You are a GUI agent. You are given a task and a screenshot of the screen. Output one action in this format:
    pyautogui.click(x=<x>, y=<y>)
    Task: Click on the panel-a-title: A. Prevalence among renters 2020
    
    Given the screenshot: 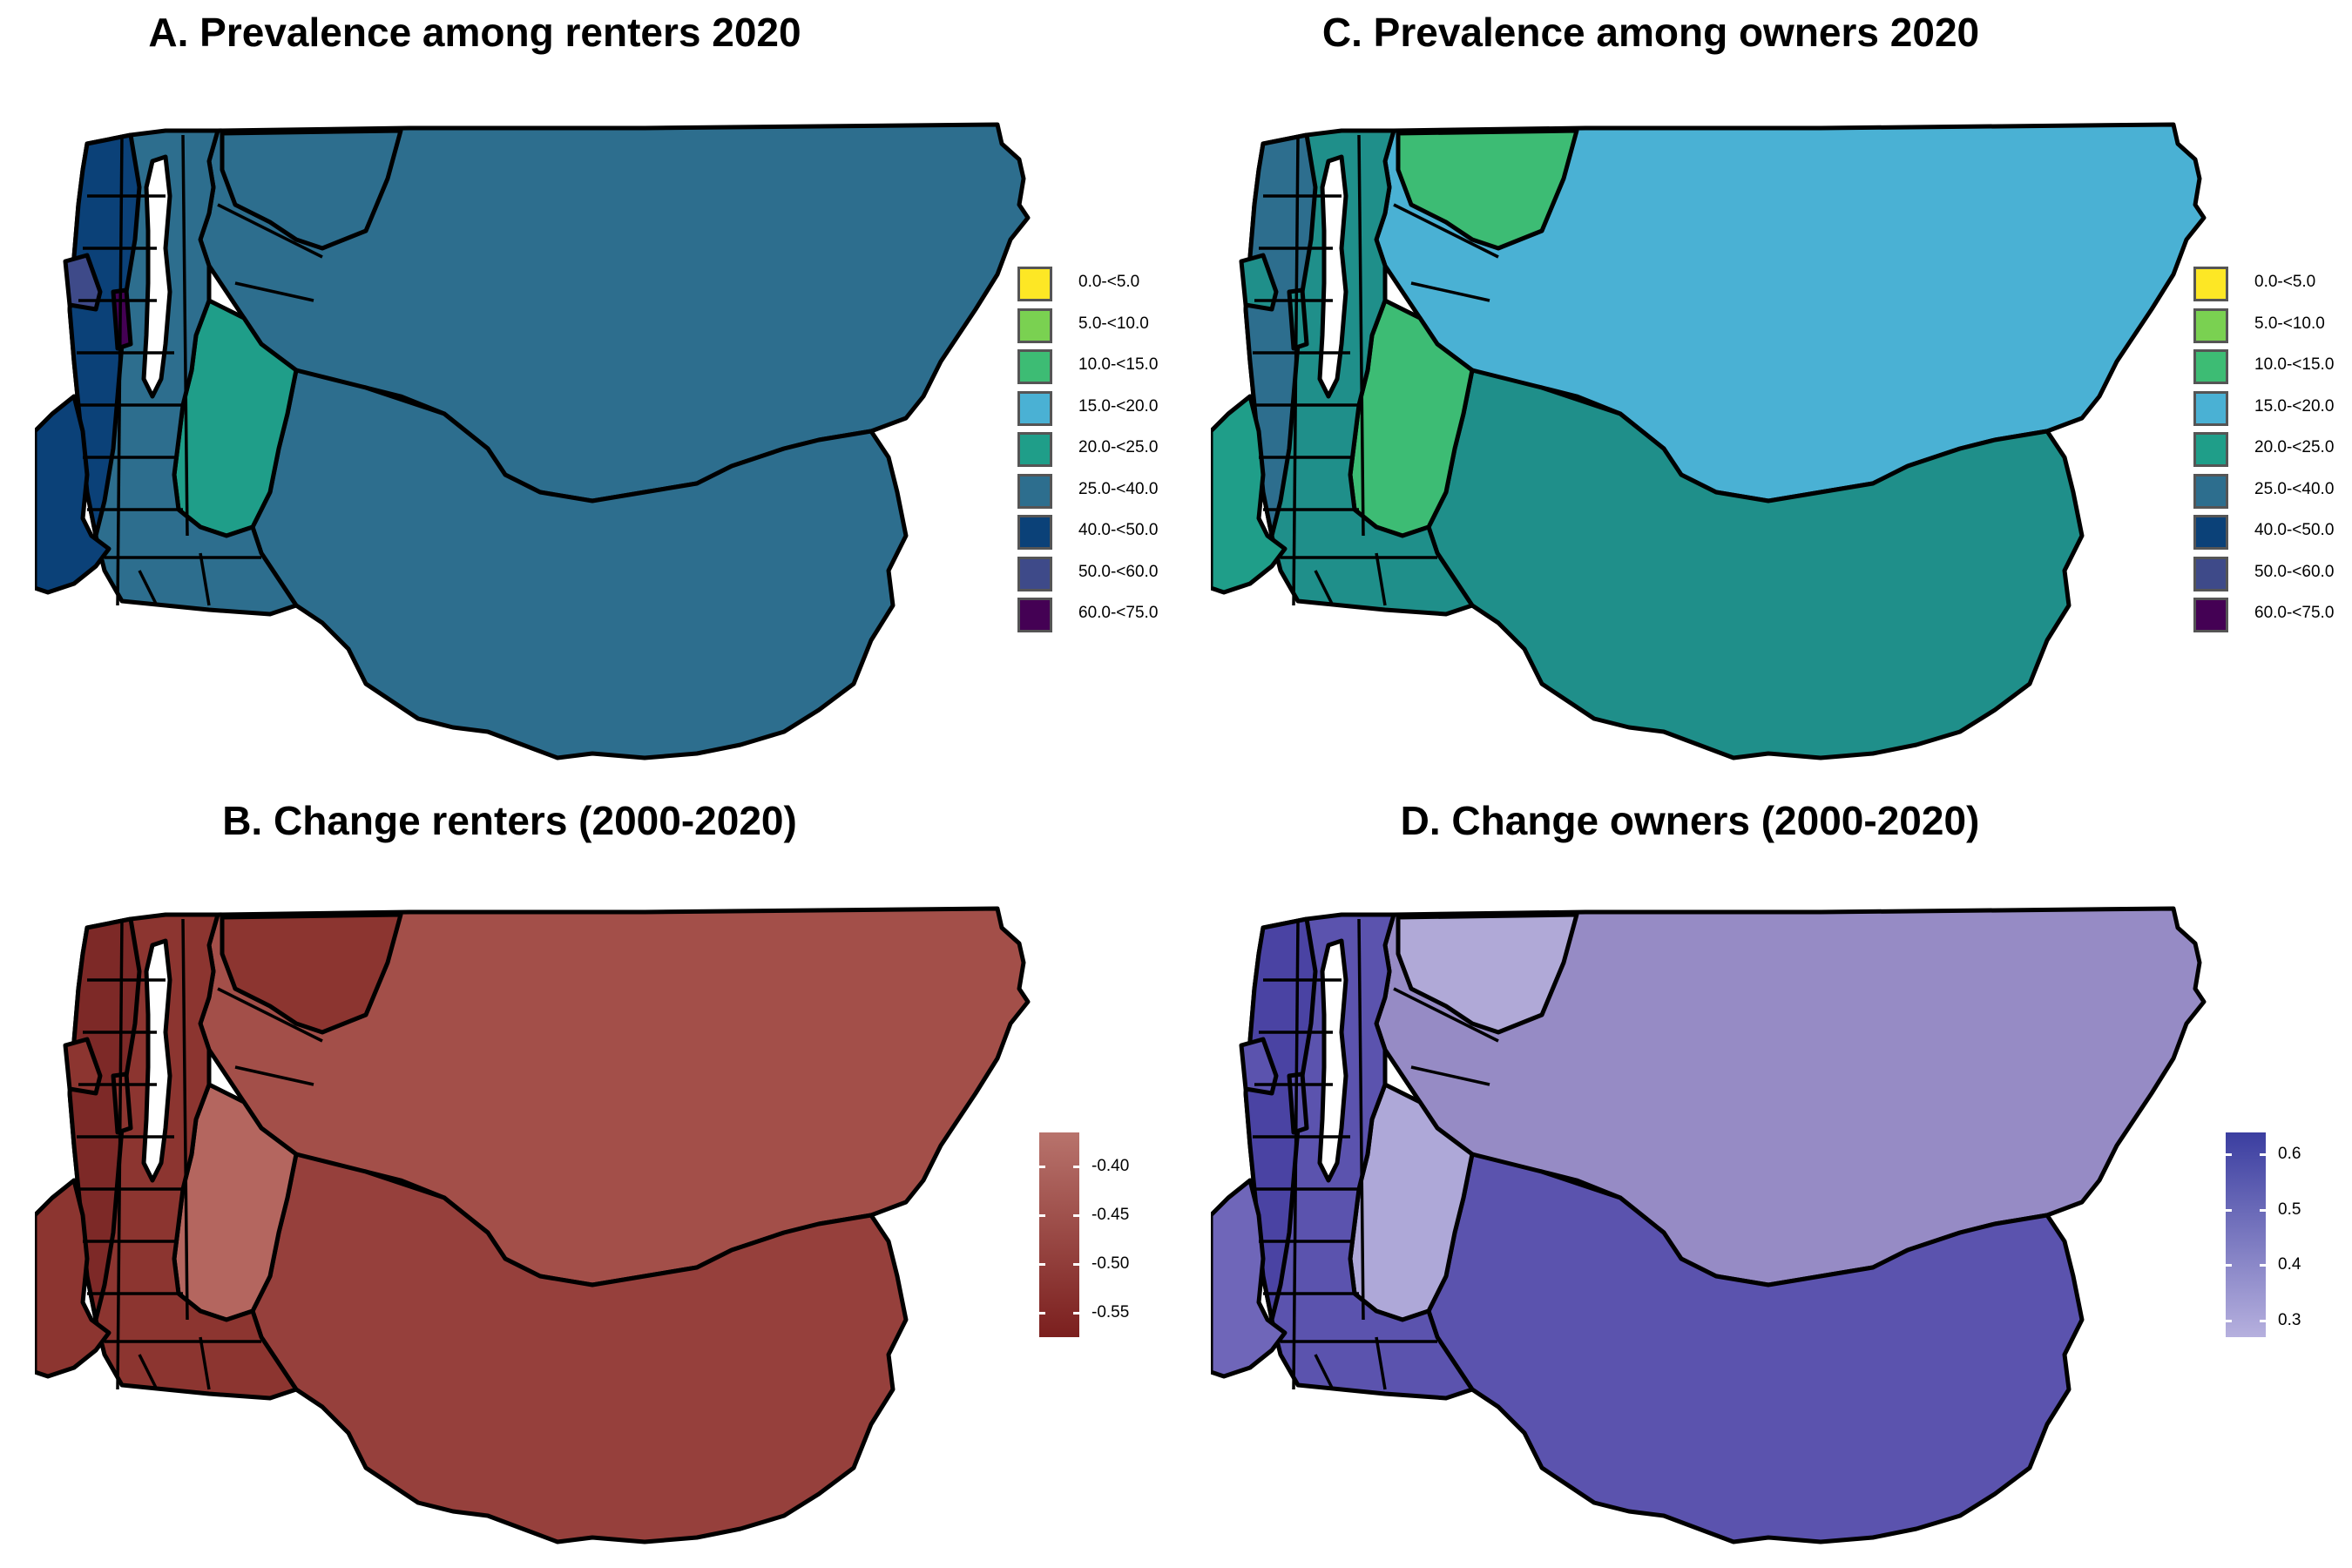 What is the action you would take?
    pyautogui.click(x=475, y=32)
    